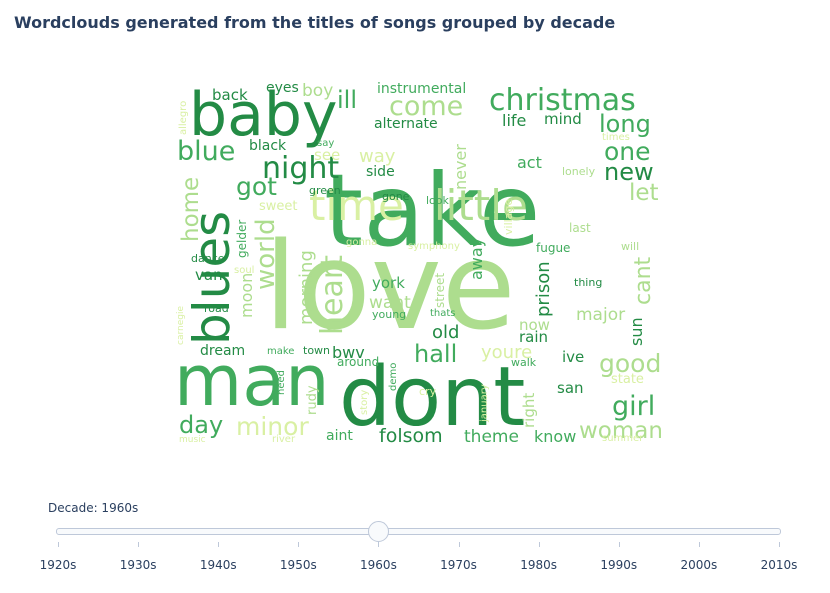 The height and width of the screenshot is (593, 830). What do you see at coordinates (539, 565) in the screenshot?
I see `slider-step-label-1980s: 1980s` at bounding box center [539, 565].